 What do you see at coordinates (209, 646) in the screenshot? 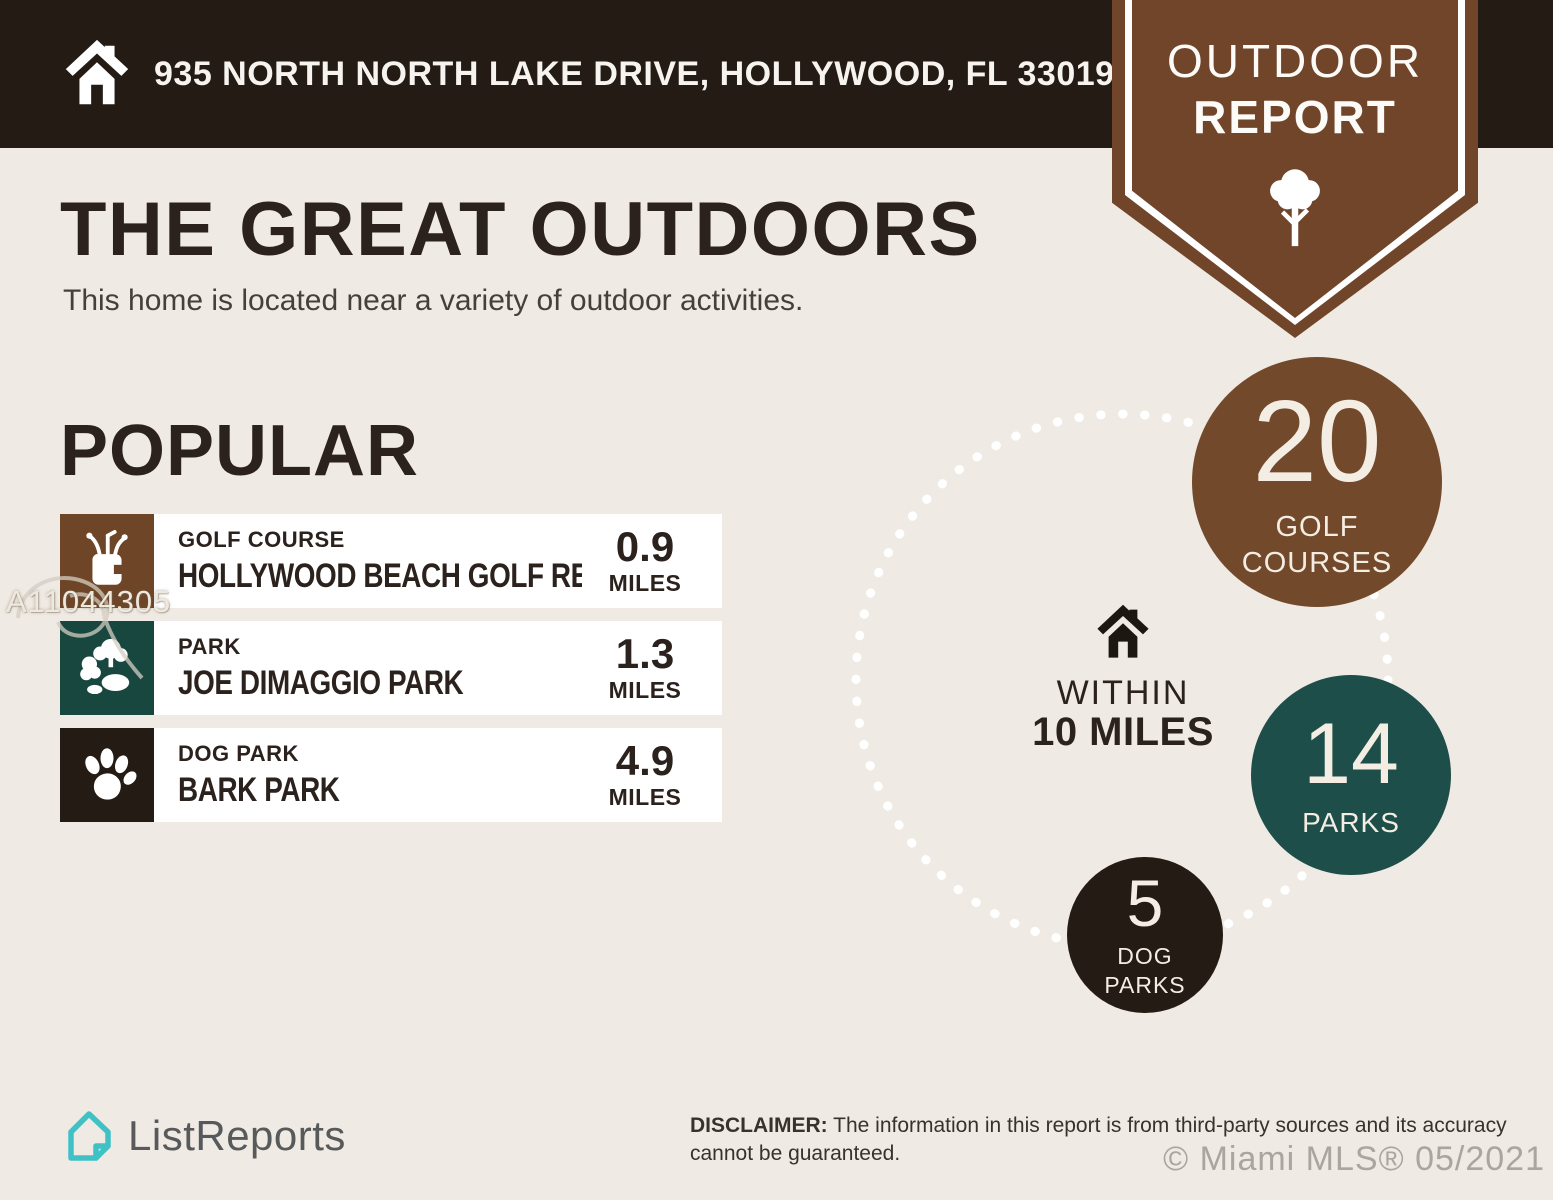
I see `place-category: PARK` at bounding box center [209, 646].